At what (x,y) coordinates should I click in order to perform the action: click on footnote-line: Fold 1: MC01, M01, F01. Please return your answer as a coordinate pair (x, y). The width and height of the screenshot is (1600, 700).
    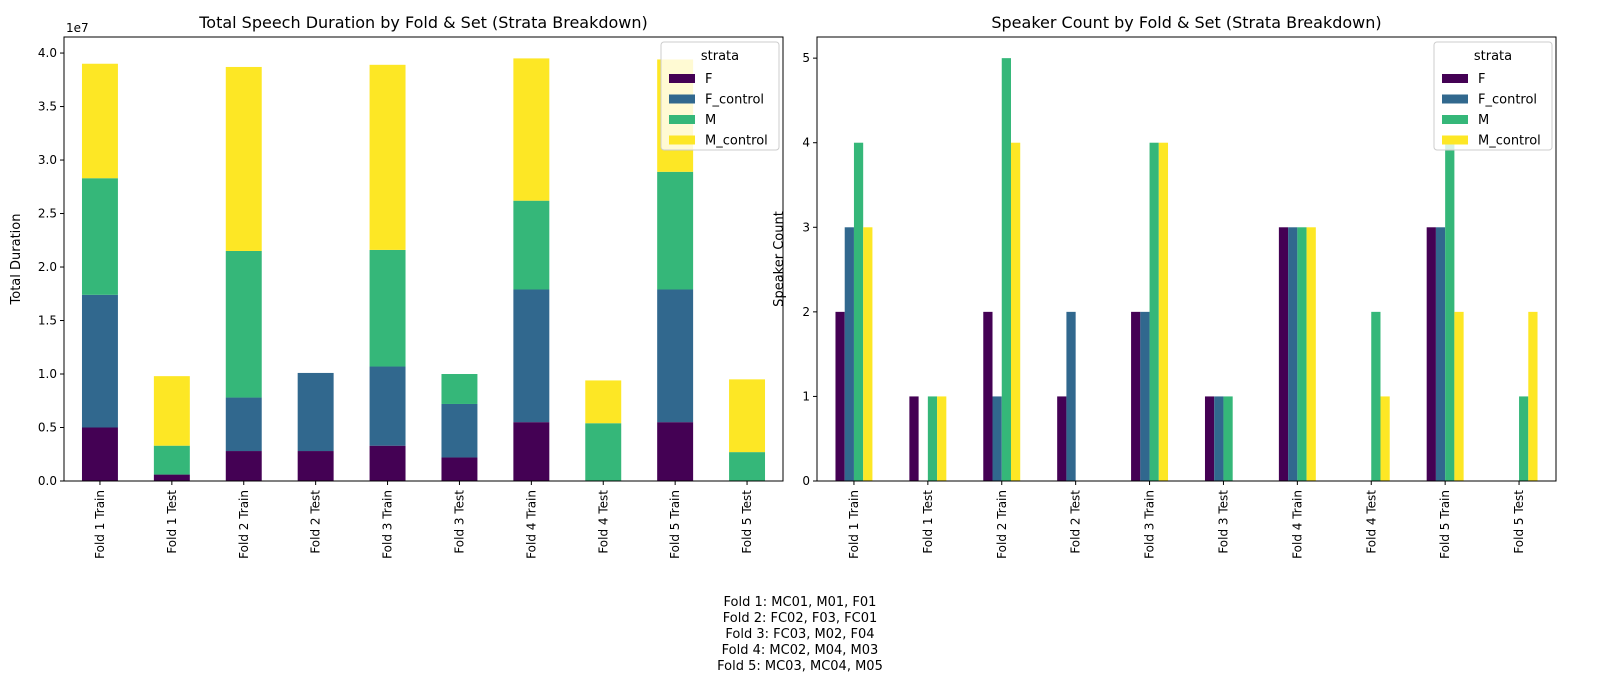
    Looking at the image, I should click on (800, 602).